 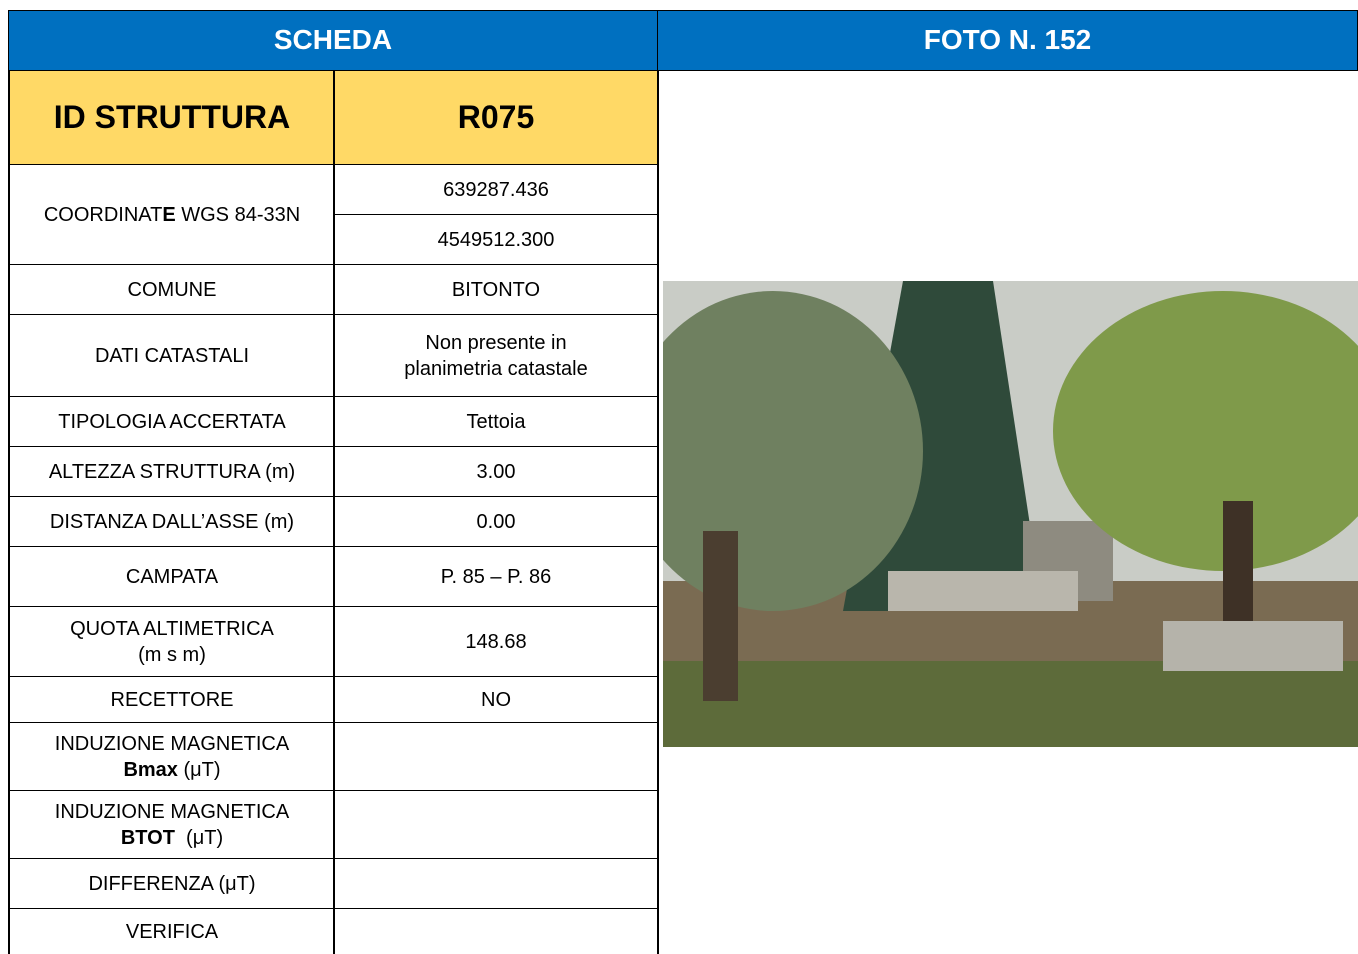 I want to click on text: DIFFERENZA (μT), so click(x=172, y=883).